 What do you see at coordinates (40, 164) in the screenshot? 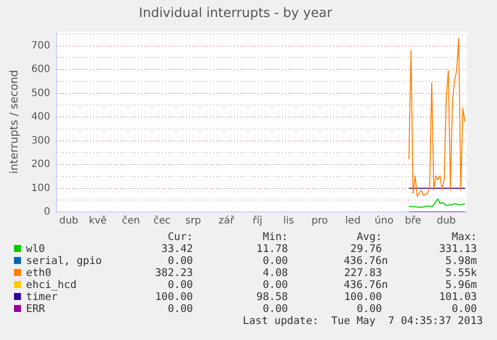
I see `y-tick-label: 200` at bounding box center [40, 164].